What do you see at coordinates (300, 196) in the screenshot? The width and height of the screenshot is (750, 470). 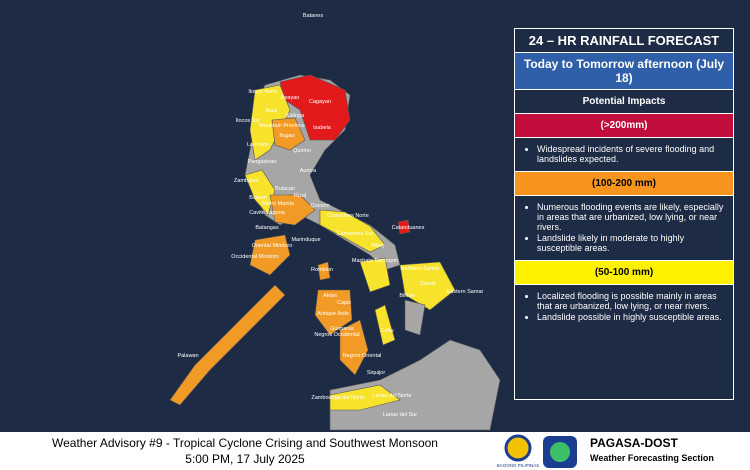 I see `province-label: Rizal` at bounding box center [300, 196].